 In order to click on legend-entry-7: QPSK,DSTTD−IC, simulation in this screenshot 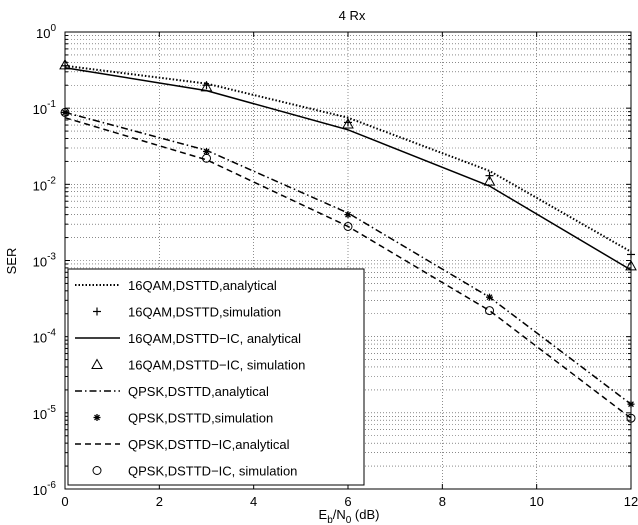, I will do `click(194, 471)`.